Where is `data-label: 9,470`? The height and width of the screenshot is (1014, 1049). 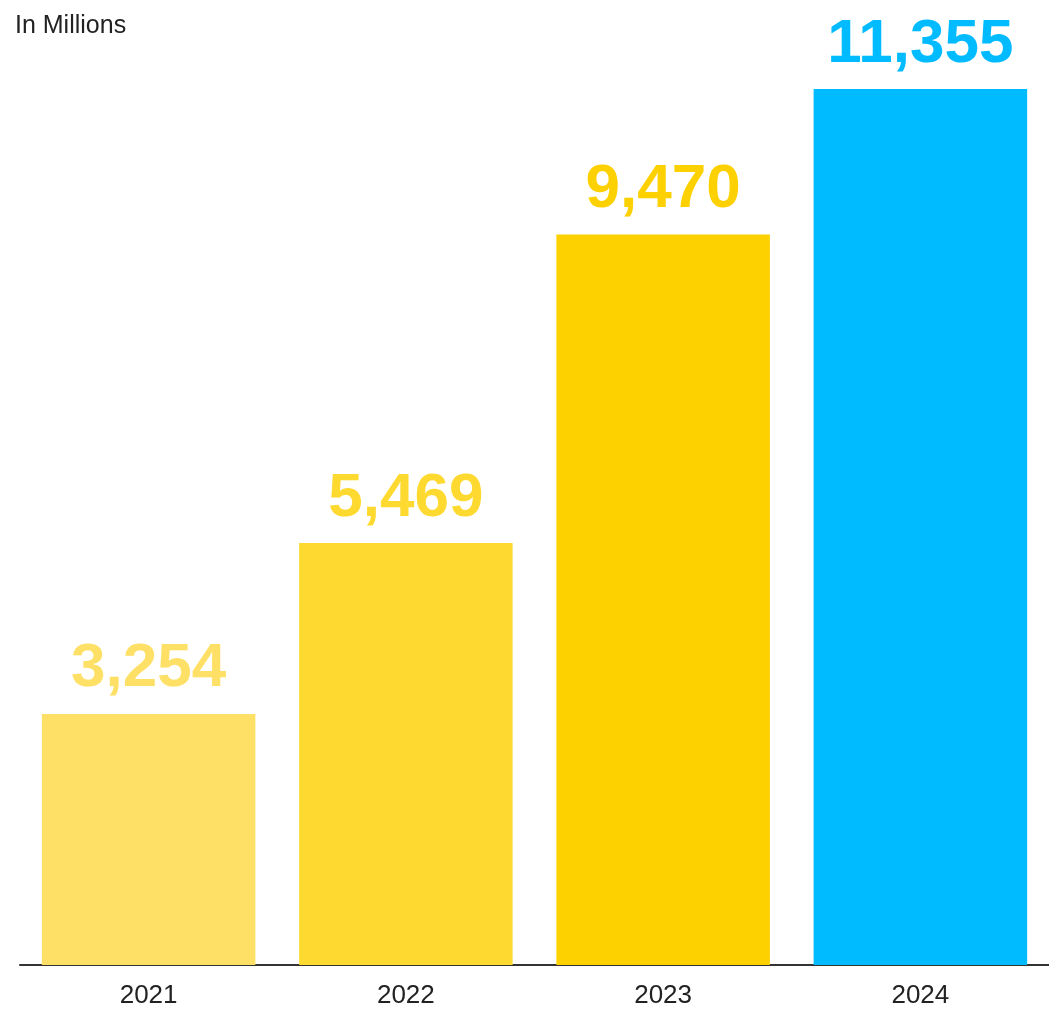
data-label: 9,470 is located at coordinates (663, 185).